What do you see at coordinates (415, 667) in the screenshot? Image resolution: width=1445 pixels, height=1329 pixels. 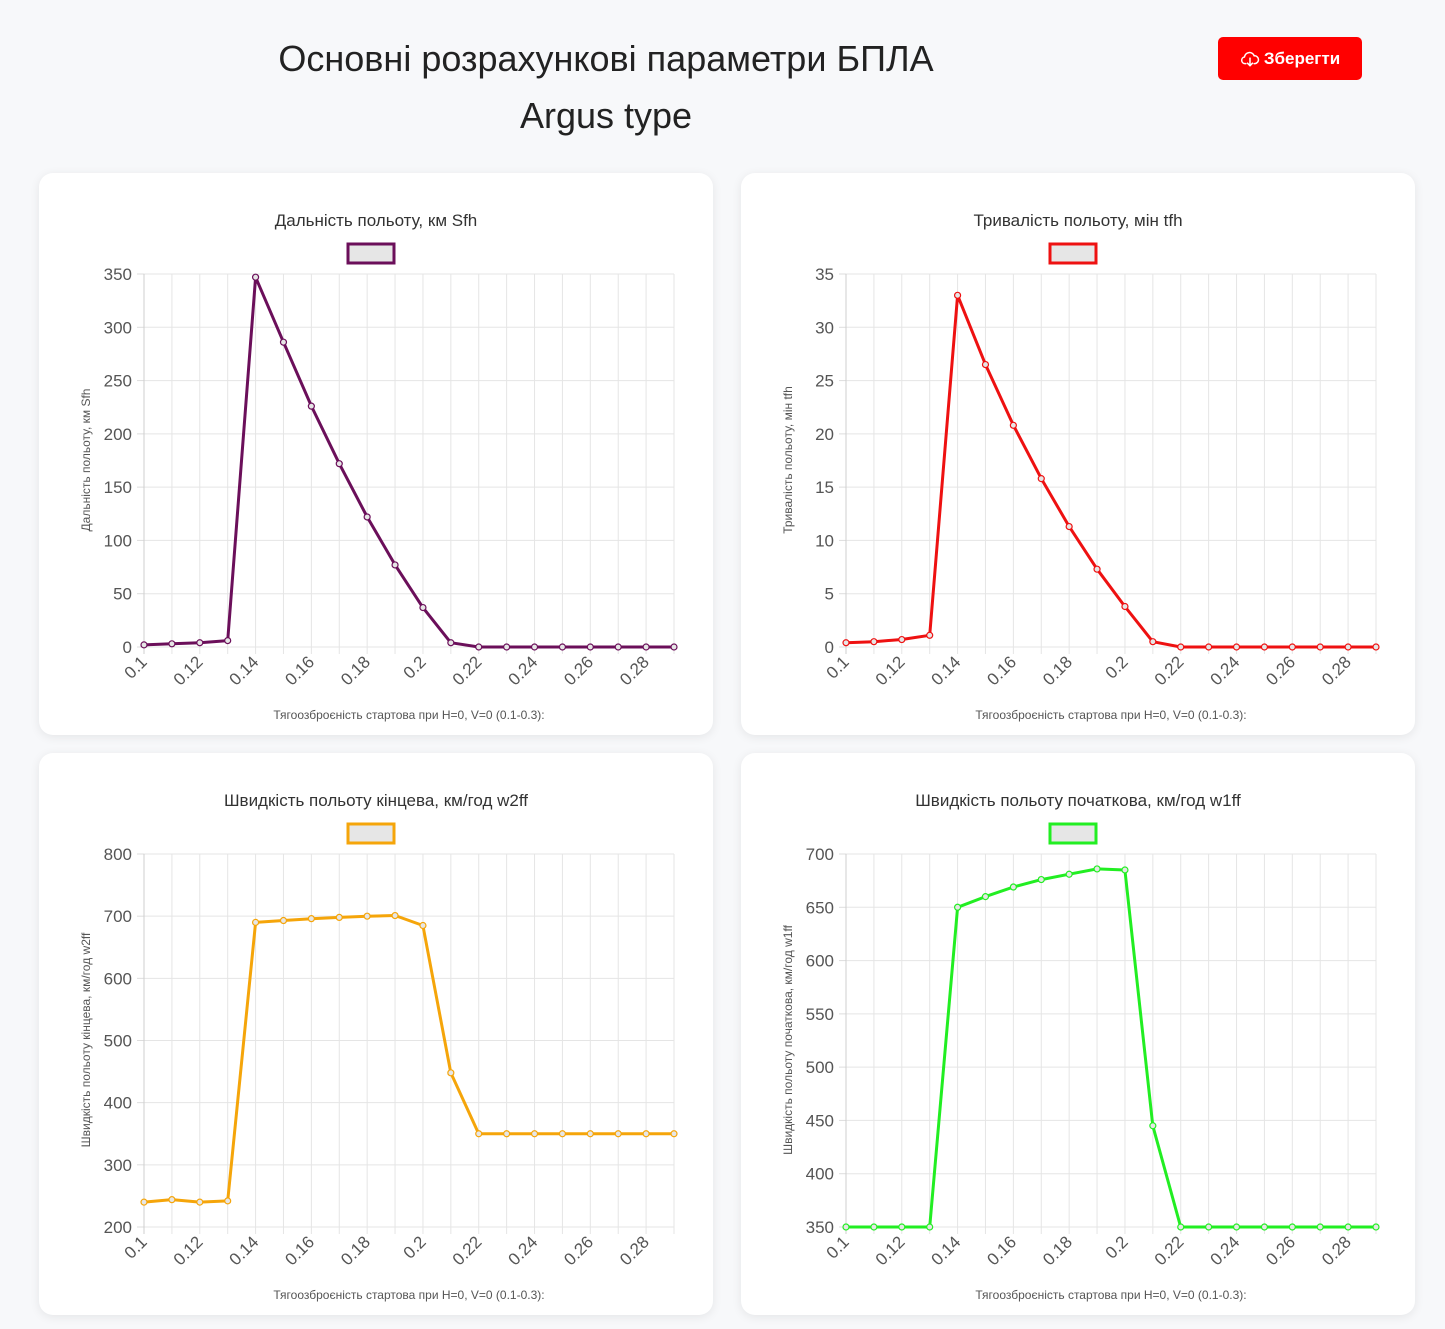 I see `x-tick-label: 0.2` at bounding box center [415, 667].